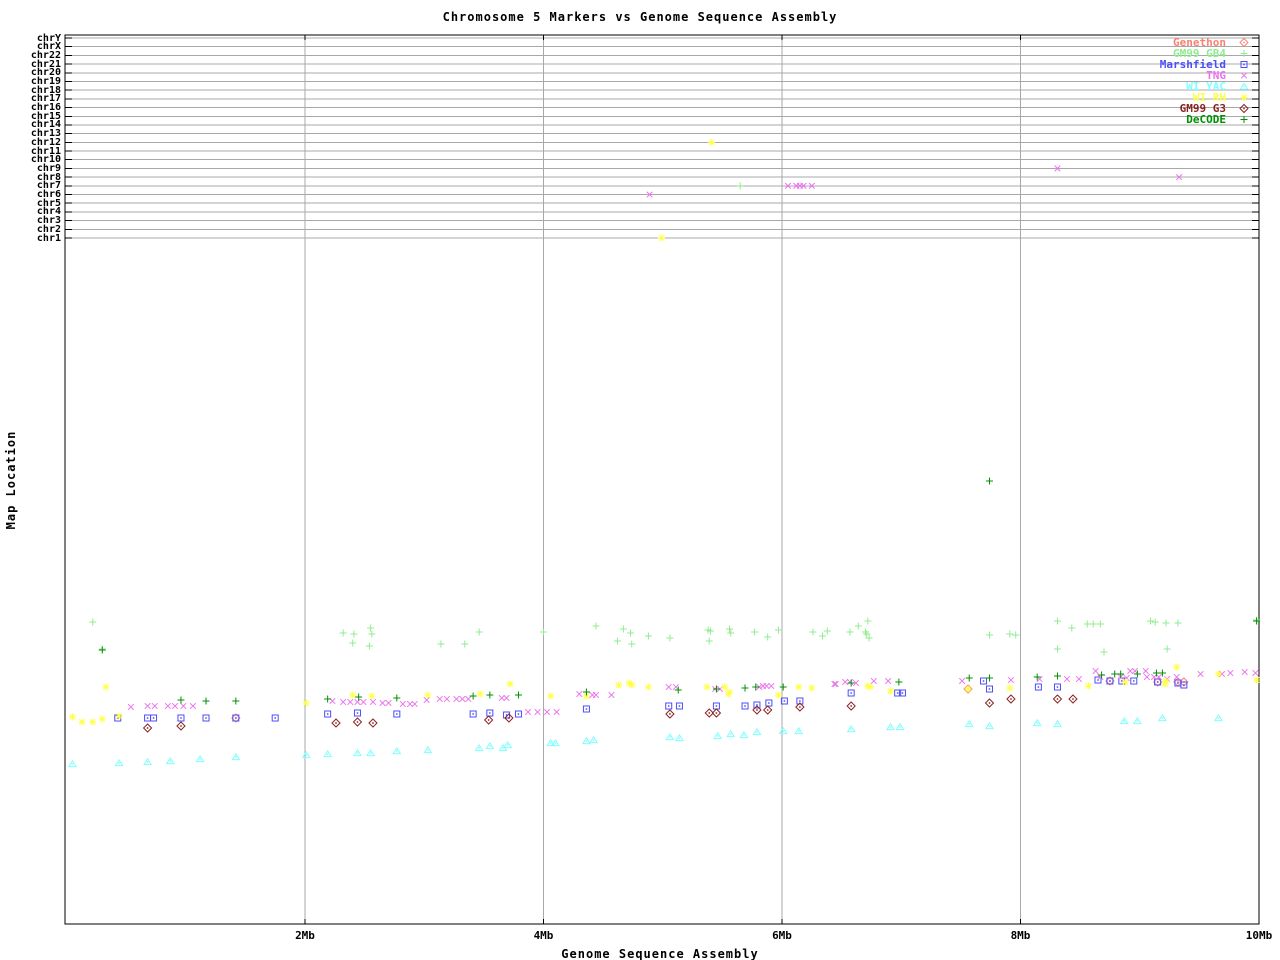 This screenshot has height=960, width=1280. What do you see at coordinates (45, 99) in the screenshot?
I see `y-tick-label: chr17` at bounding box center [45, 99].